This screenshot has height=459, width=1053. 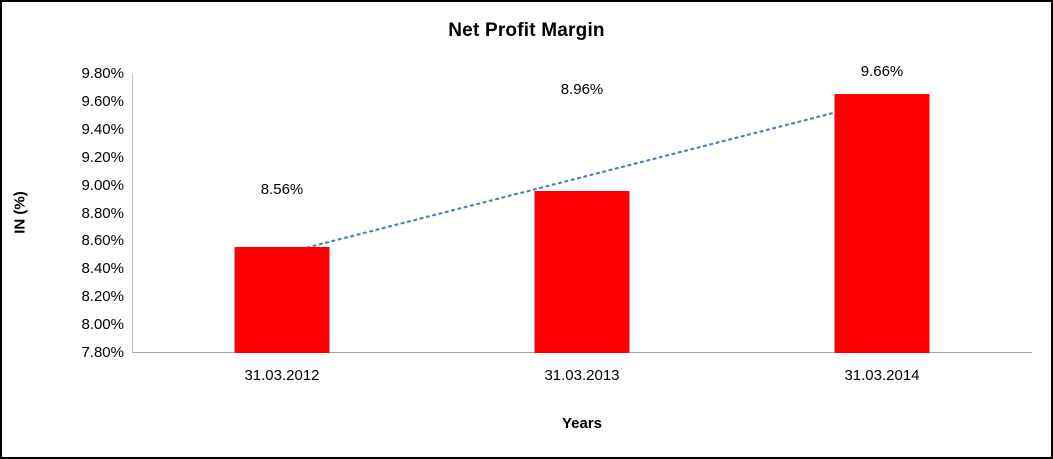 What do you see at coordinates (582, 423) in the screenshot?
I see `x-axis-title: Years` at bounding box center [582, 423].